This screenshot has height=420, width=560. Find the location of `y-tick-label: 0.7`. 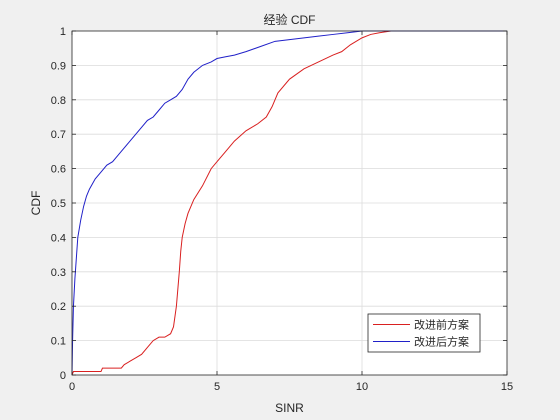

y-tick-label: 0.7 is located at coordinates (58, 135).